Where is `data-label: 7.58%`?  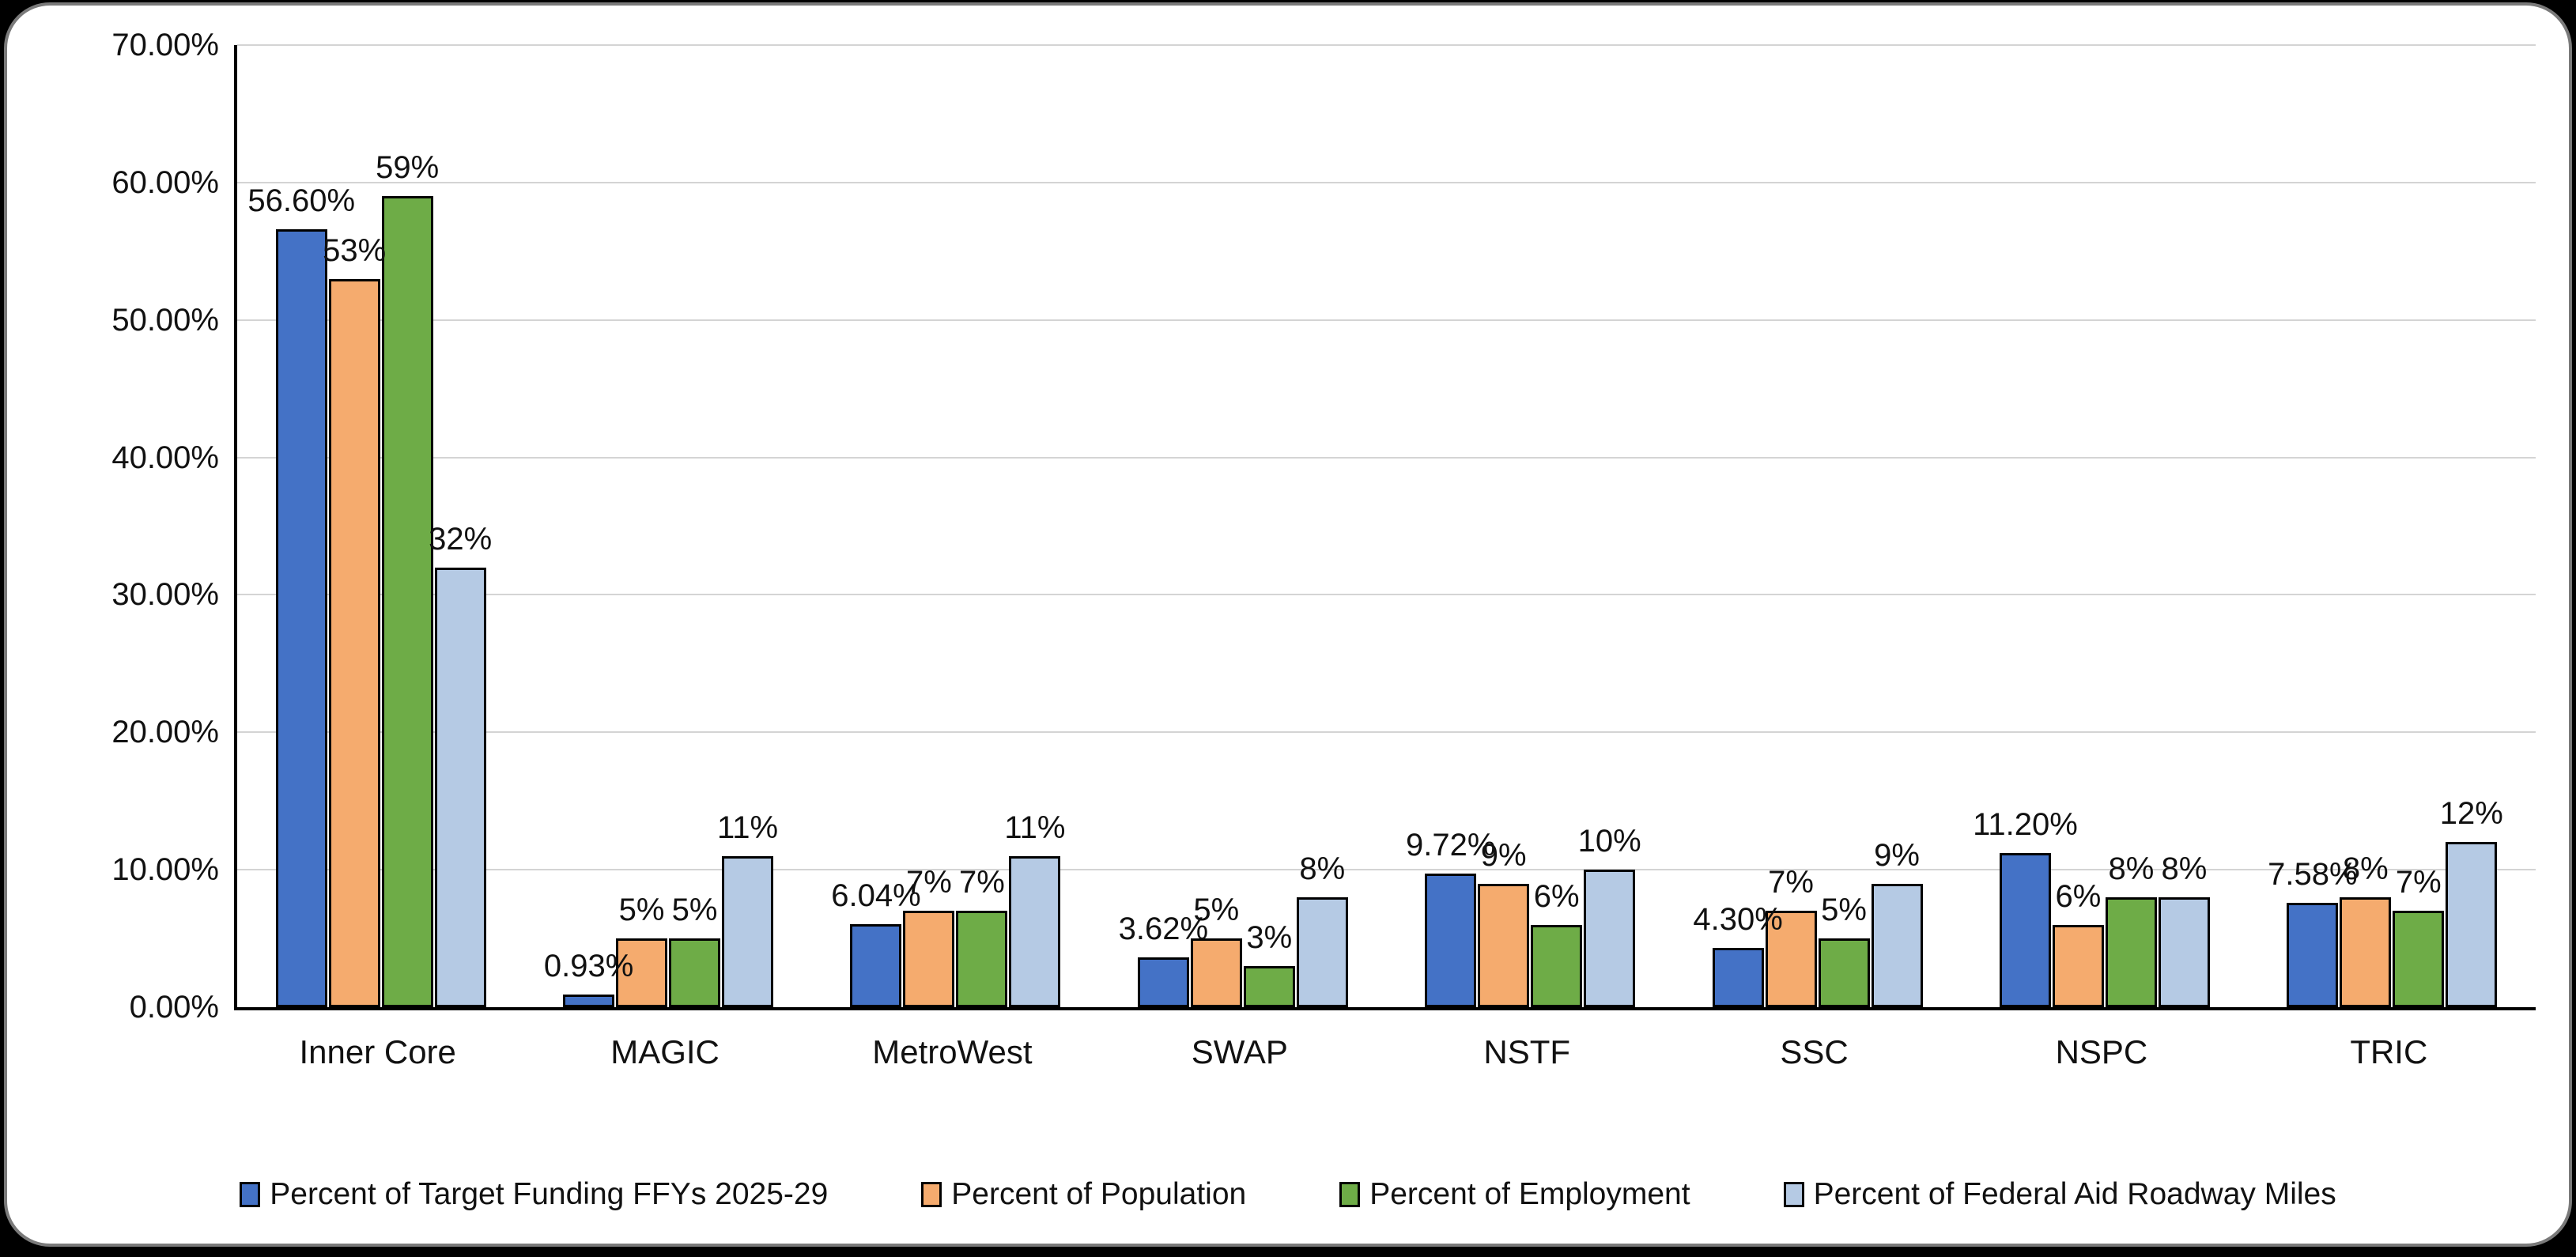
data-label: 7.58% is located at coordinates (2313, 875).